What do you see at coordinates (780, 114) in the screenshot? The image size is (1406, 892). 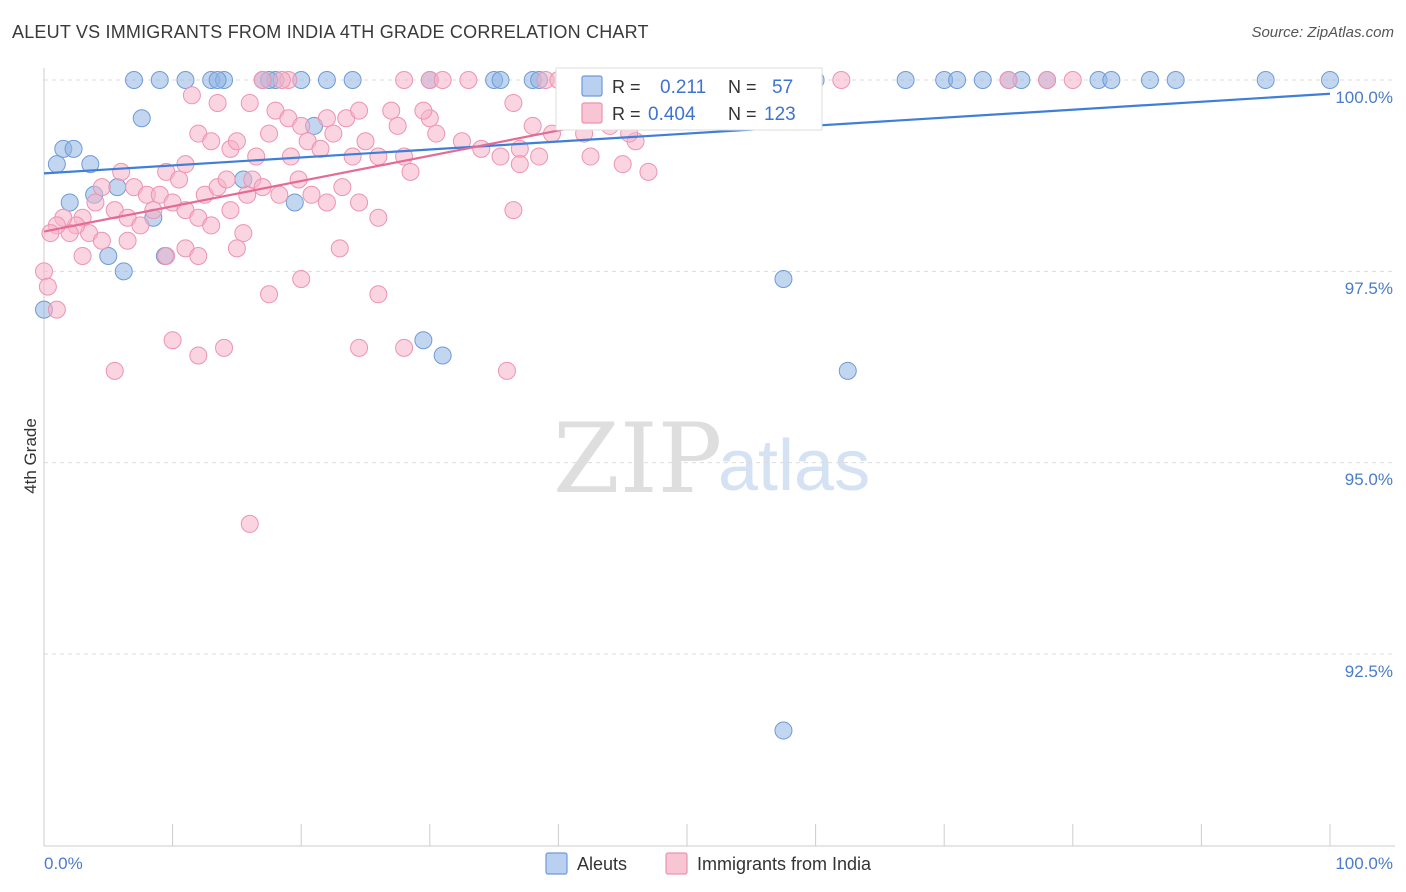 I see `legend-n-value-2: 123` at bounding box center [780, 114].